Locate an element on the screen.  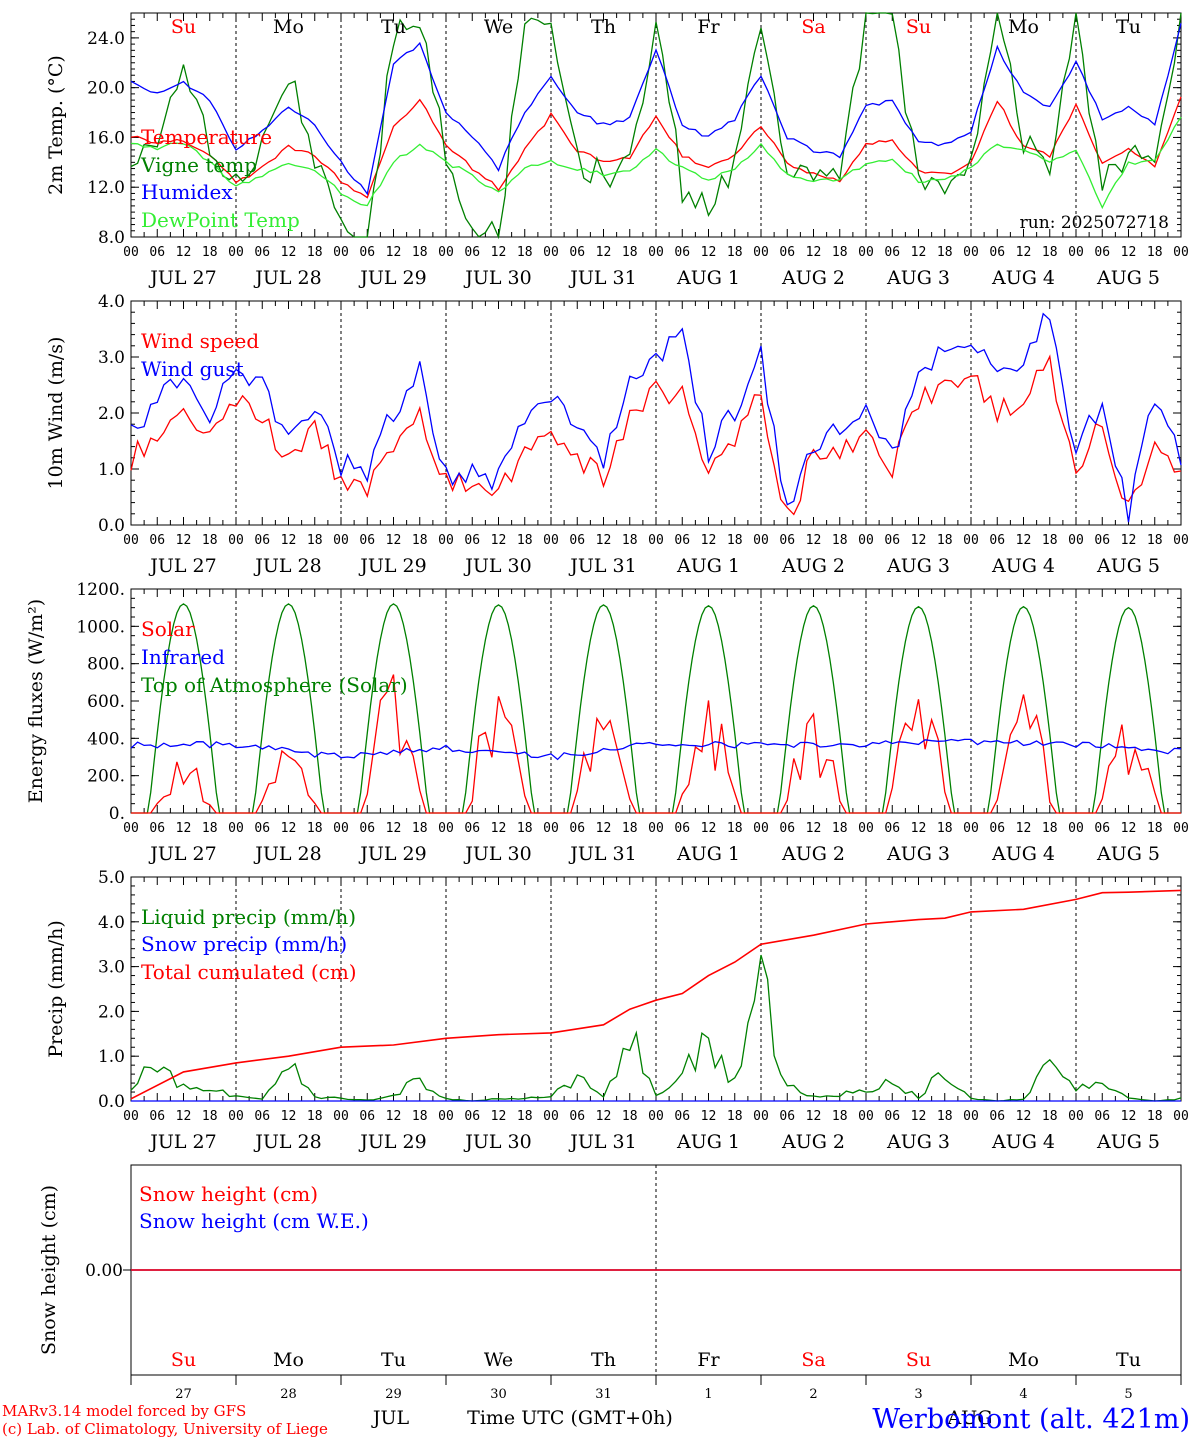
date-label: AUG 5 is located at coordinates (1128, 278).